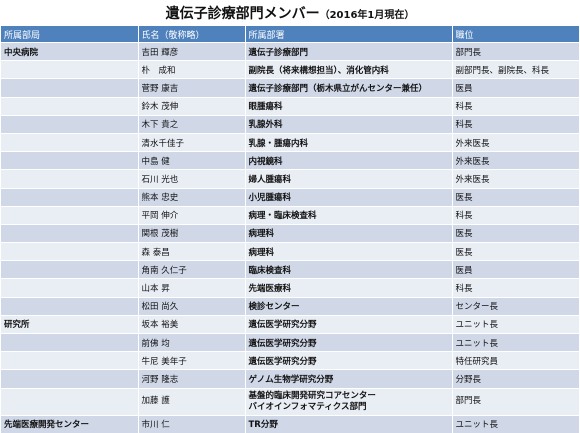 This screenshot has width=580, height=433. I want to click on cell-dept: 婦人腫瘍科, so click(349, 178).